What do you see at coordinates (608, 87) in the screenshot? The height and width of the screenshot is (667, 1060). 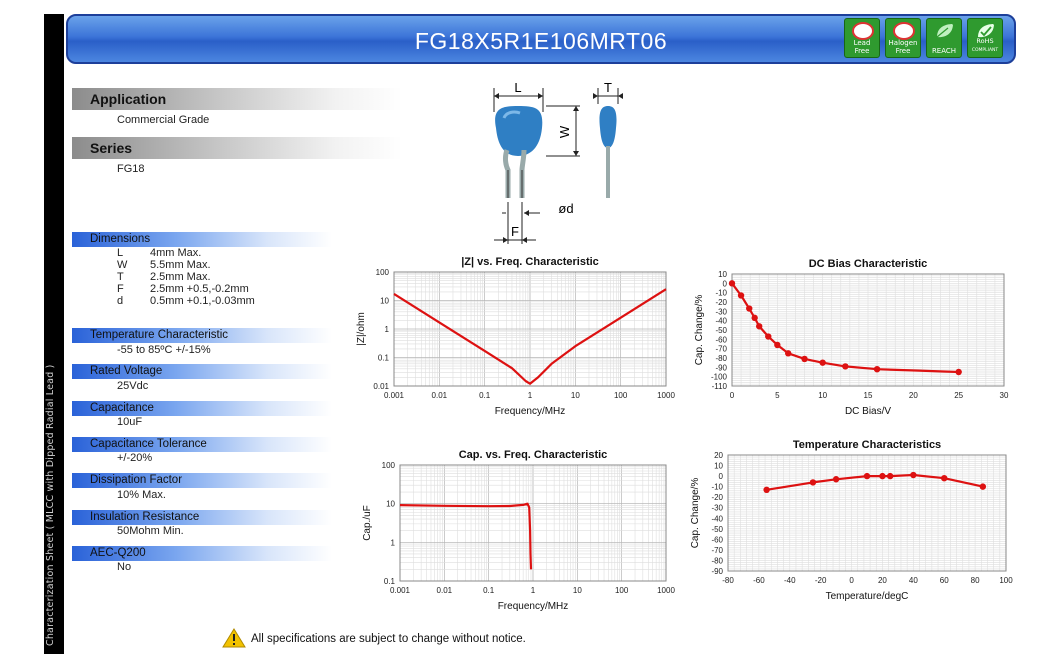 I see `dim-label-T: T` at bounding box center [608, 87].